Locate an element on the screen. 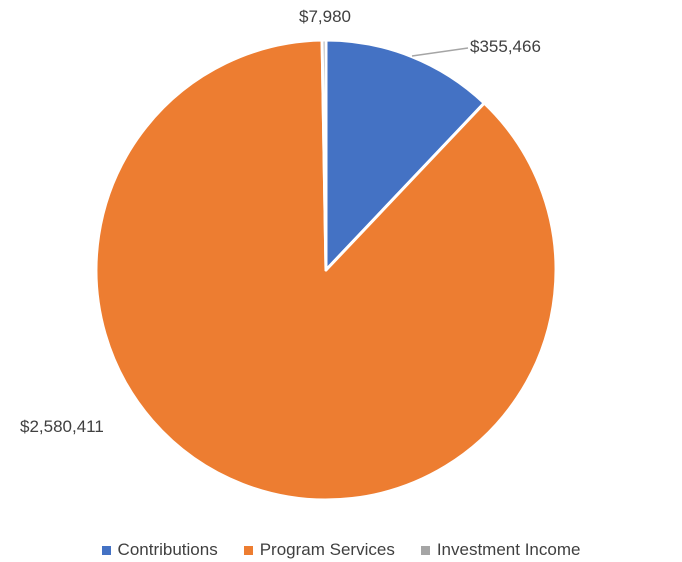 Image resolution: width=682 pixels, height=562 pixels. slice-investment-income is located at coordinates (324, 155).